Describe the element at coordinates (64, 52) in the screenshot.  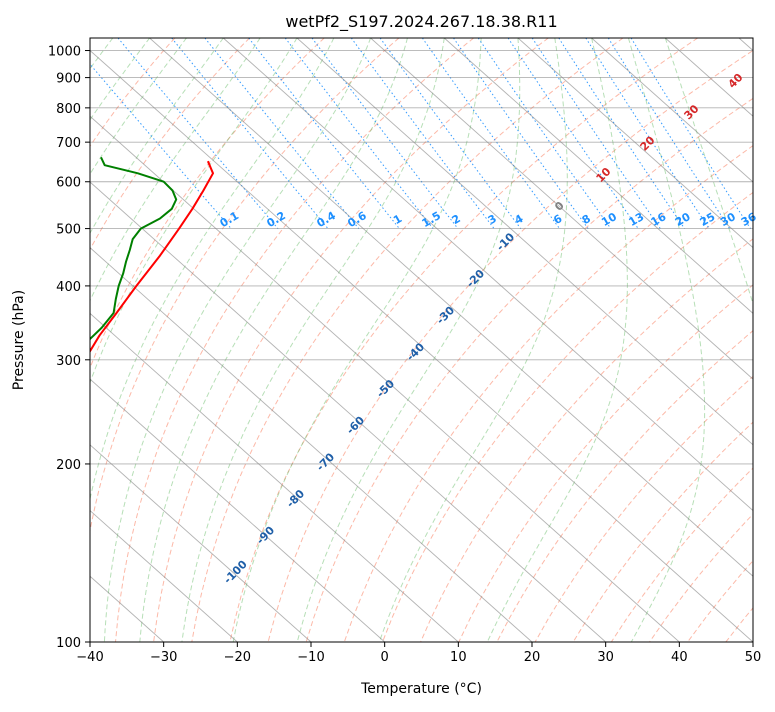
I see `y-tick-label: 1000` at that location.